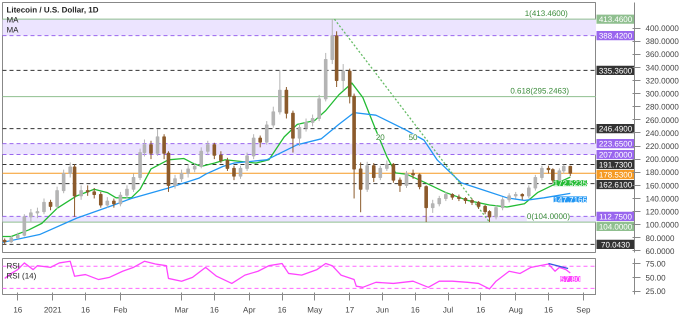 This screenshot has width=680, height=320. Describe the element at coordinates (663, 159) in the screenshot. I see `y-tick-label: 200.0000` at that location.